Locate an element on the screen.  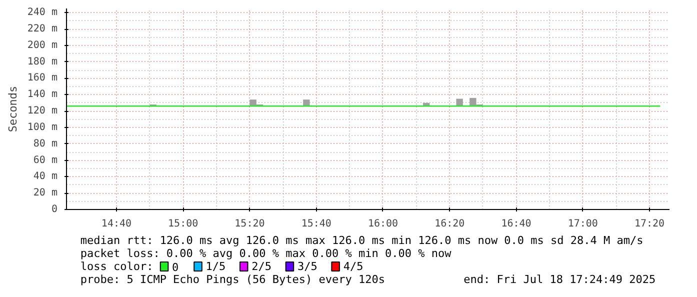
y-tick-label: 0 is located at coordinates (54, 209).